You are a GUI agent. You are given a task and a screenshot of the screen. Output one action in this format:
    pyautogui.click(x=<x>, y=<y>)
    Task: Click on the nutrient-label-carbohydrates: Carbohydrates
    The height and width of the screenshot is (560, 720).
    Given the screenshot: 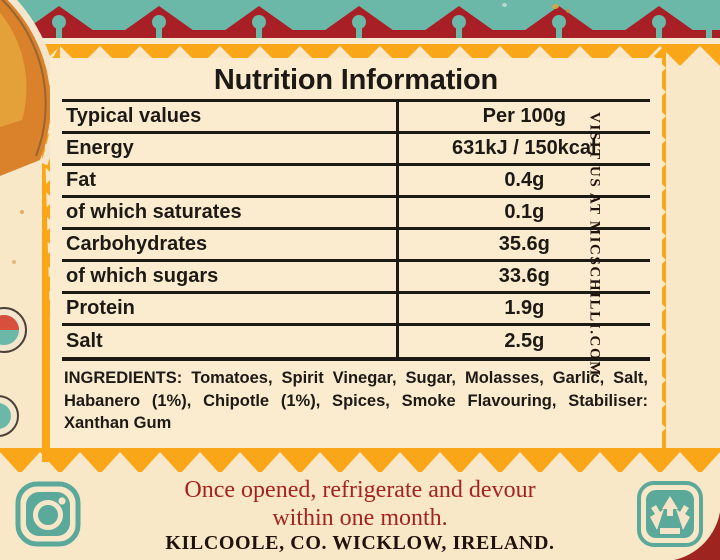 What is the action you would take?
    pyautogui.click(x=230, y=244)
    